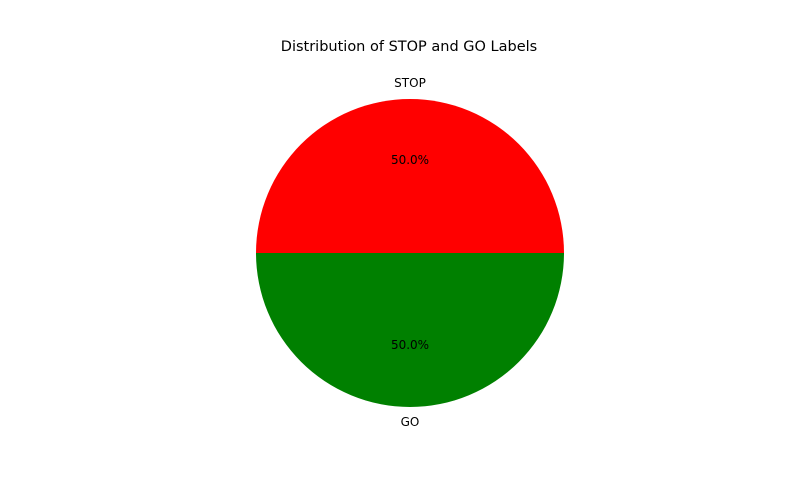 This screenshot has height=500, width=800. Describe the element at coordinates (410, 345) in the screenshot. I see `slice-percent-go: 50.0%` at that location.